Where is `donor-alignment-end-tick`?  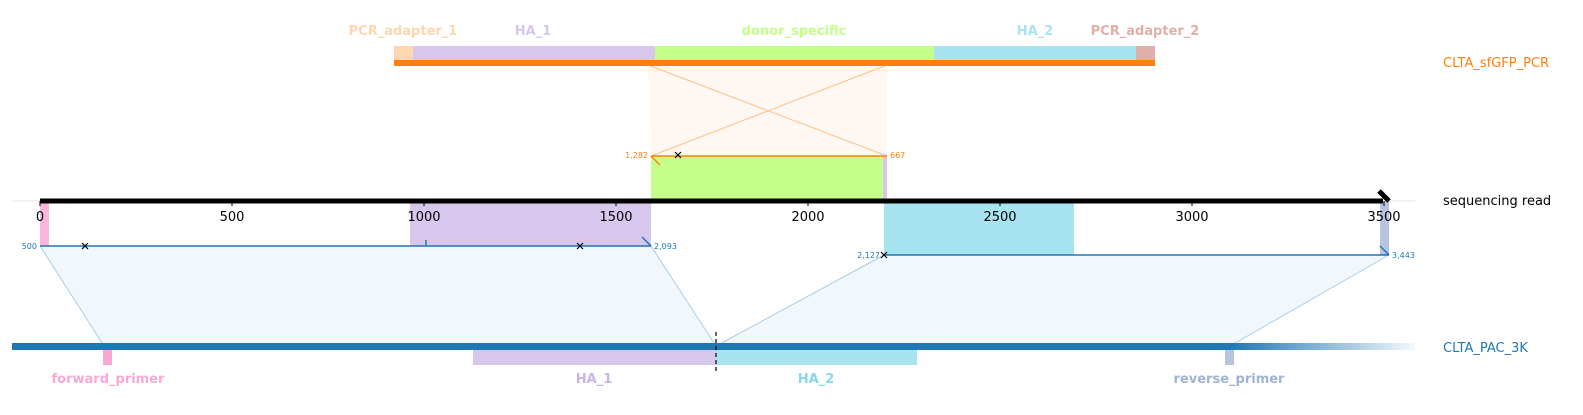 donor-alignment-end-tick is located at coordinates (655, 160).